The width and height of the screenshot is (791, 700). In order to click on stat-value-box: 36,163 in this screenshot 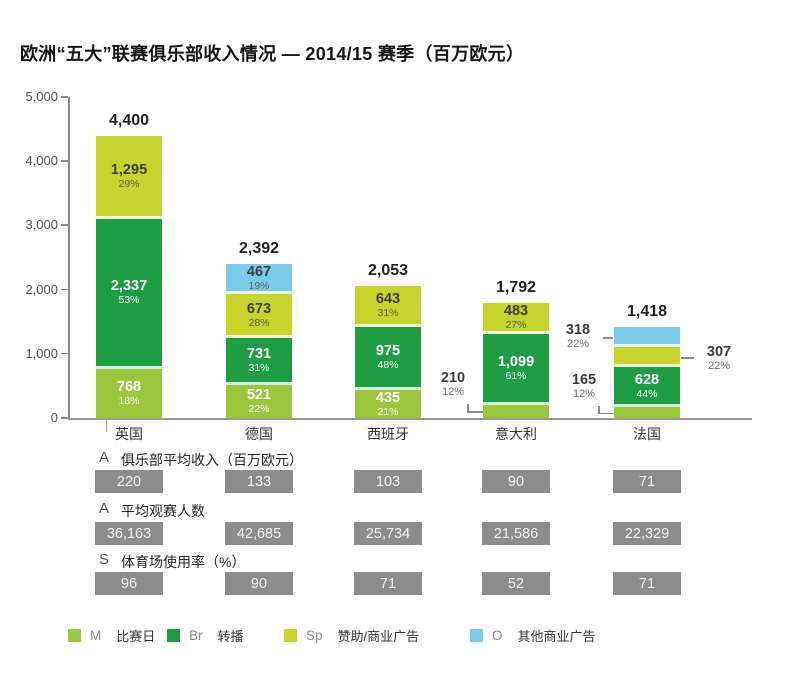, I will do `click(129, 533)`.